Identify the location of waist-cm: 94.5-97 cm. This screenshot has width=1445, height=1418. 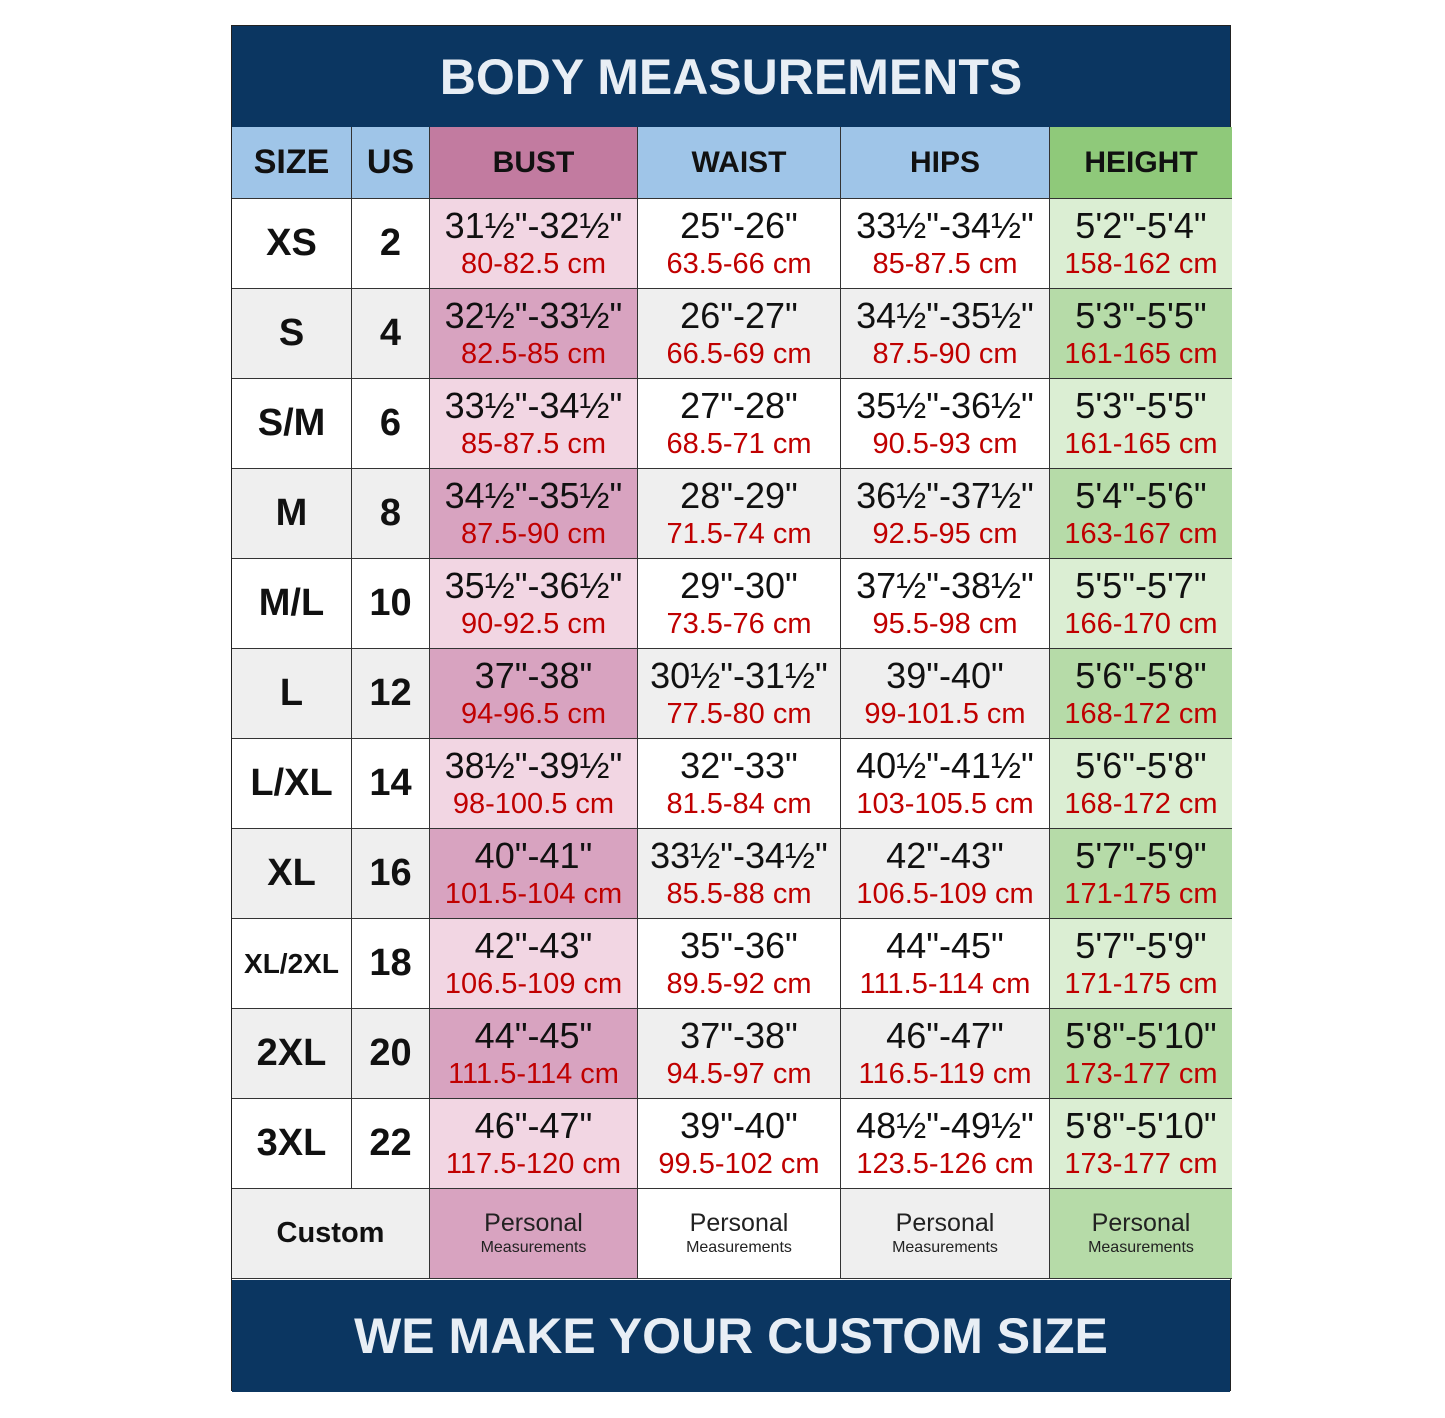
(739, 1073).